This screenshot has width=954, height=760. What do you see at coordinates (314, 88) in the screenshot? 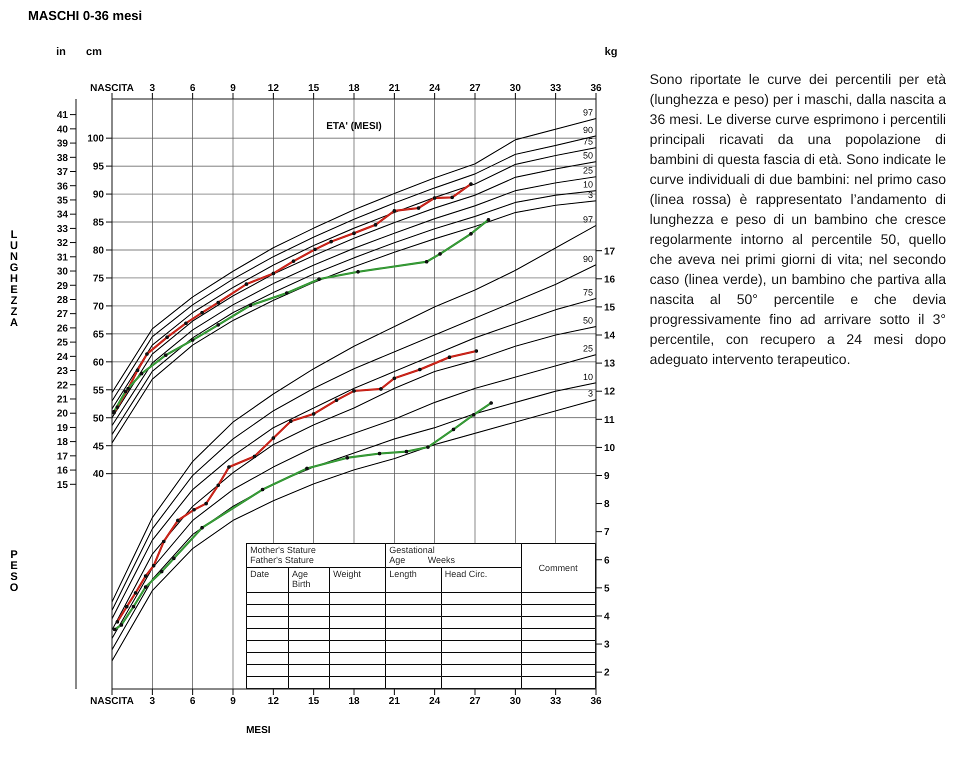
I see `x-tick-label: 15` at bounding box center [314, 88].